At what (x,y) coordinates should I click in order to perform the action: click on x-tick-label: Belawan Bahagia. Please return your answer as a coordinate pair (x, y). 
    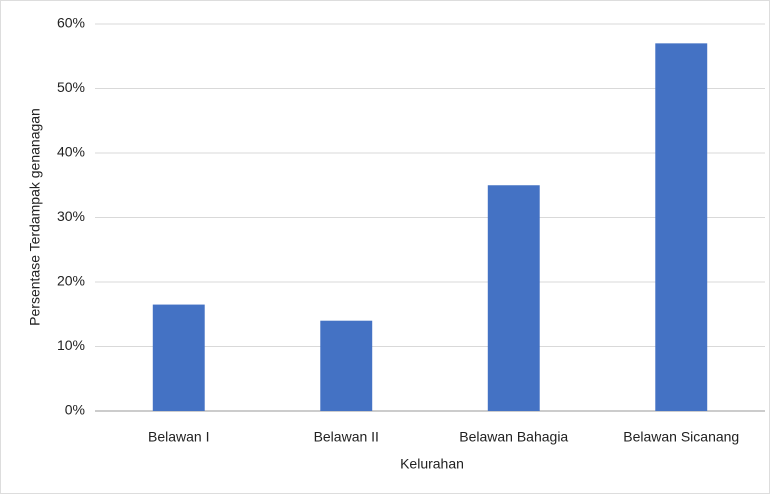
    Looking at the image, I should click on (513, 437).